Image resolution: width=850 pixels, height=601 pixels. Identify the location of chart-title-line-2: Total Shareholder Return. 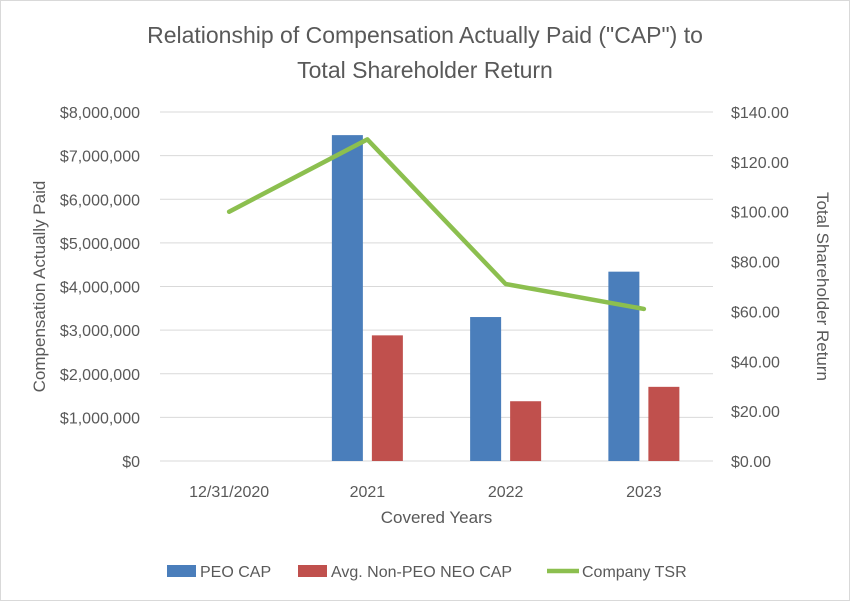
(425, 70).